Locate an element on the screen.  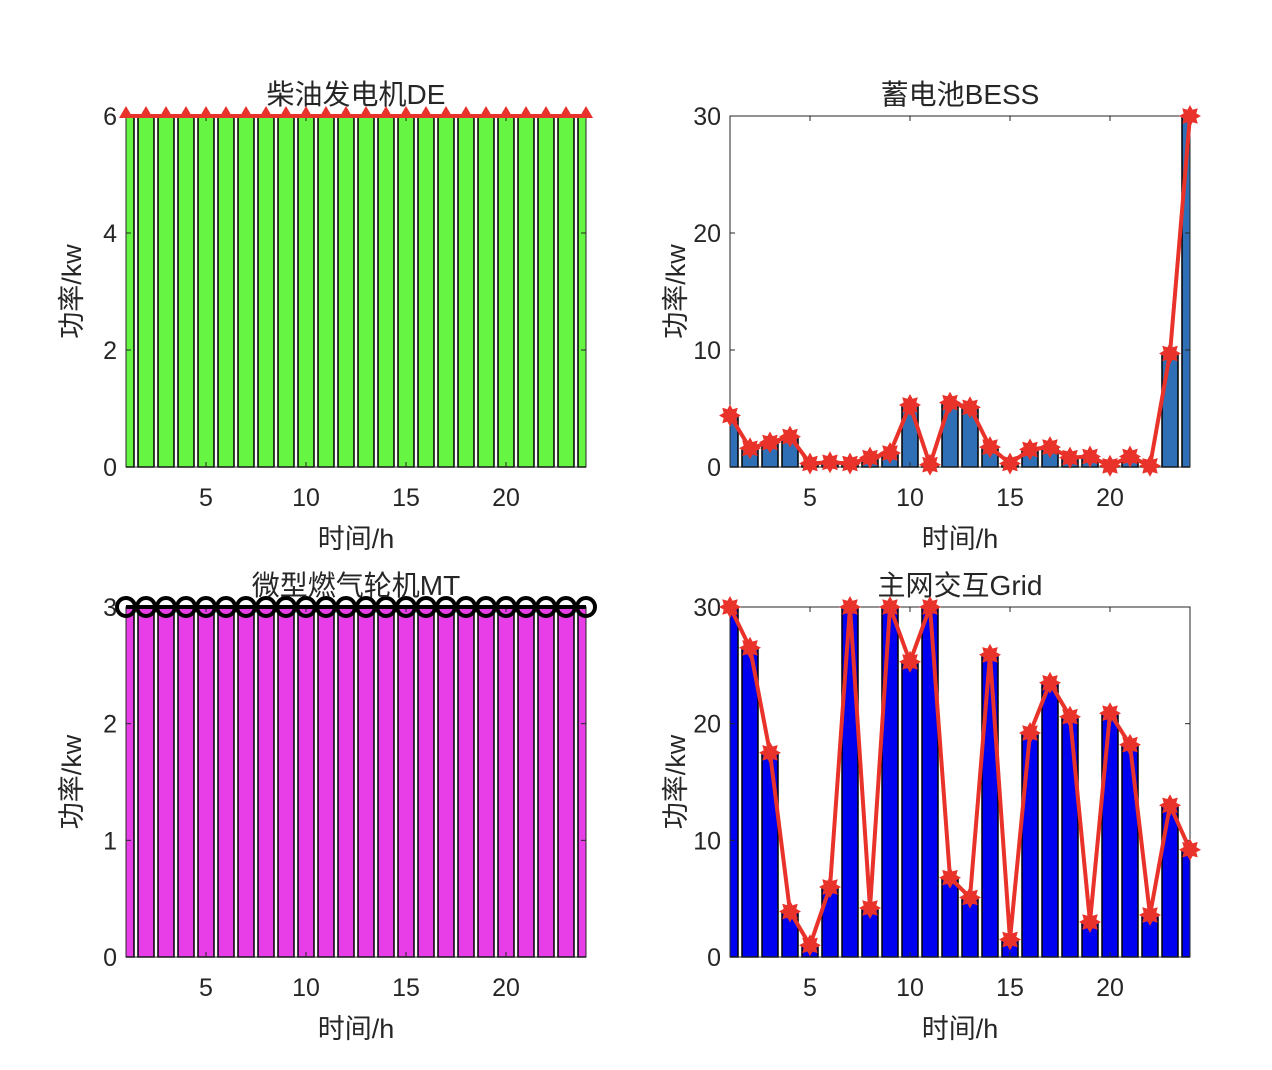
y-tick-label: 0 is located at coordinates (714, 468).